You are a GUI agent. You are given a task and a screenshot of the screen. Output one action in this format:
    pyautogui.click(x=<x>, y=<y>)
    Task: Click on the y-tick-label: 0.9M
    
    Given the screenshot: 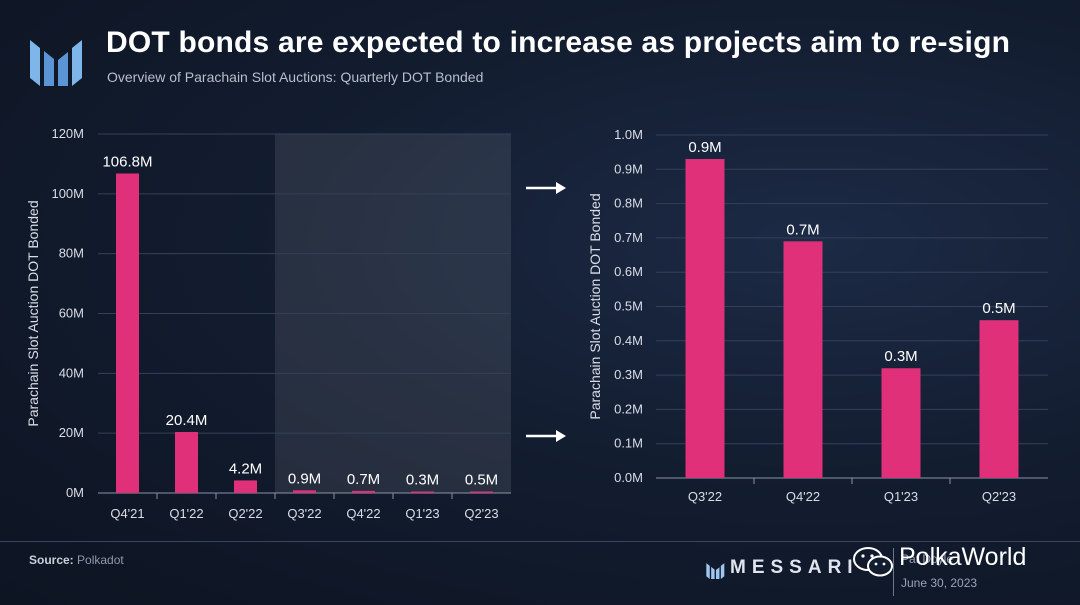 What is the action you would take?
    pyautogui.click(x=628, y=168)
    